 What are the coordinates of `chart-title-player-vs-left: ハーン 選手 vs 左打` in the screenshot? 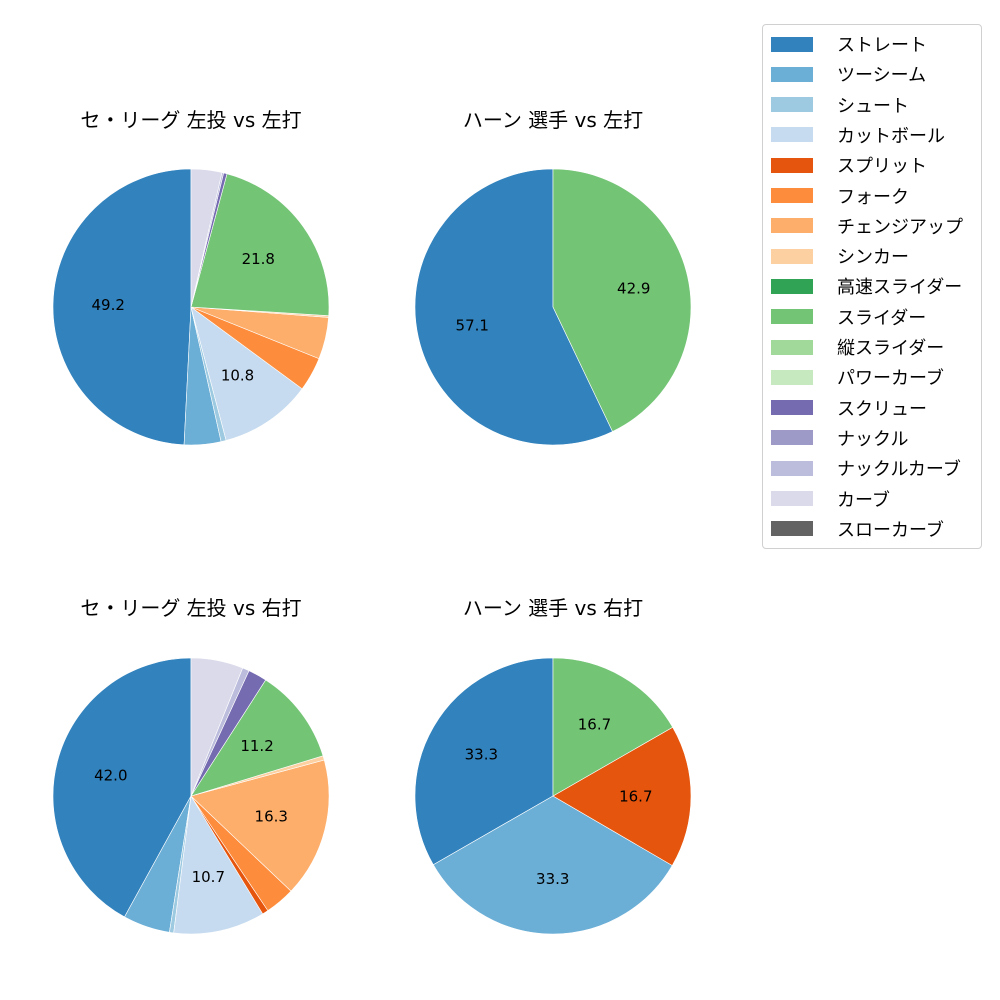 It's located at (553, 120).